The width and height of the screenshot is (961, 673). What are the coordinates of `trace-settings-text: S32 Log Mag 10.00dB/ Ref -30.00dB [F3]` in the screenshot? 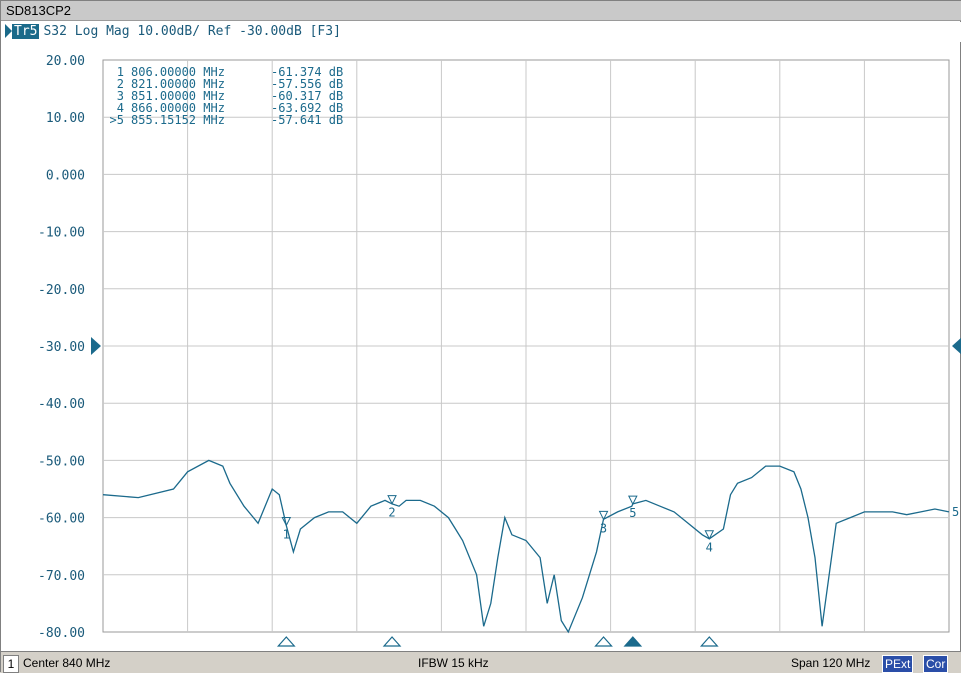 It's located at (192, 31).